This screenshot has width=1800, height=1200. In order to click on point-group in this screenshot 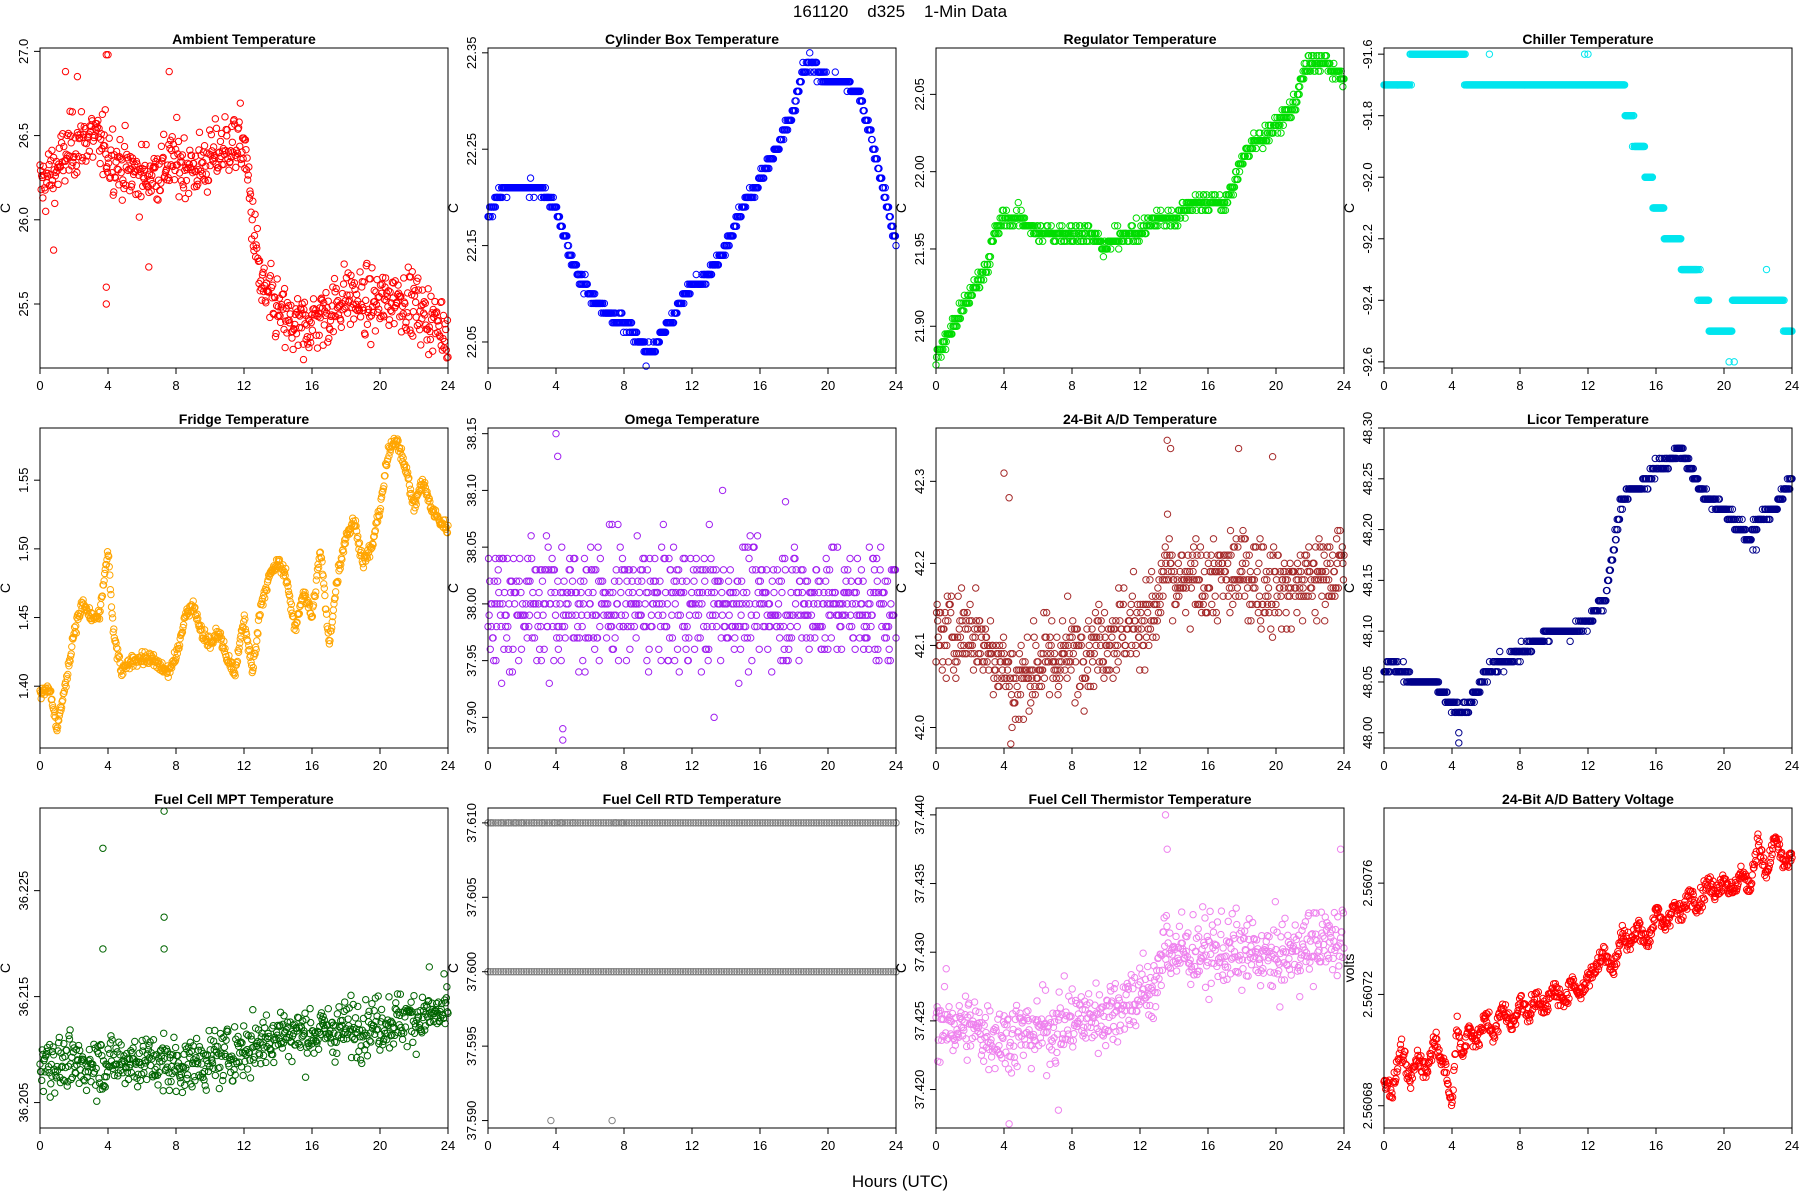, I will do `click(692, 586)`.